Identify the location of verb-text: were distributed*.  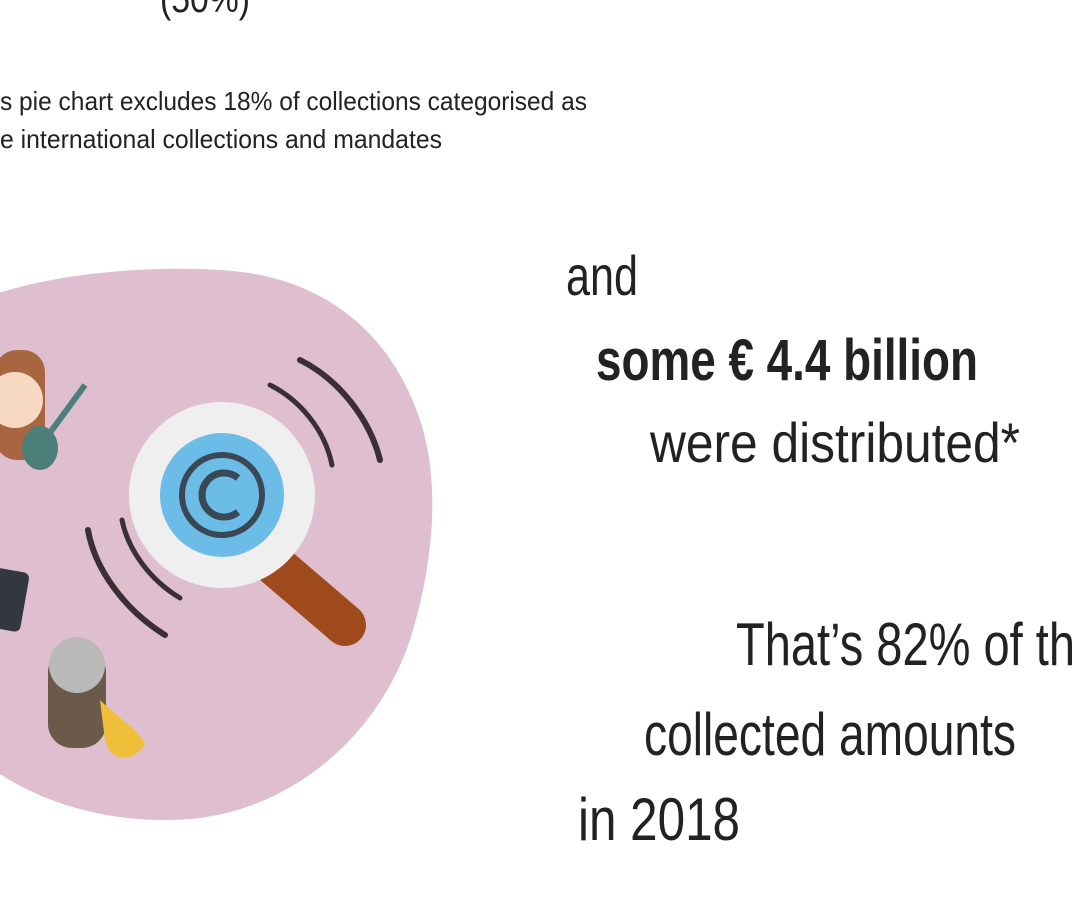
(834, 442).